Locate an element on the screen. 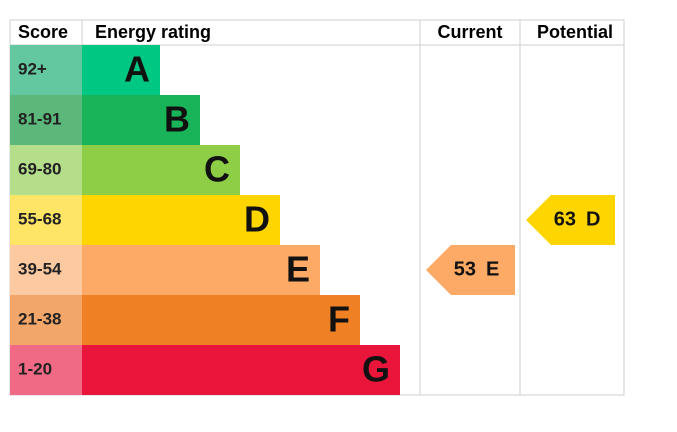  score-label: 81-91 is located at coordinates (39, 118).